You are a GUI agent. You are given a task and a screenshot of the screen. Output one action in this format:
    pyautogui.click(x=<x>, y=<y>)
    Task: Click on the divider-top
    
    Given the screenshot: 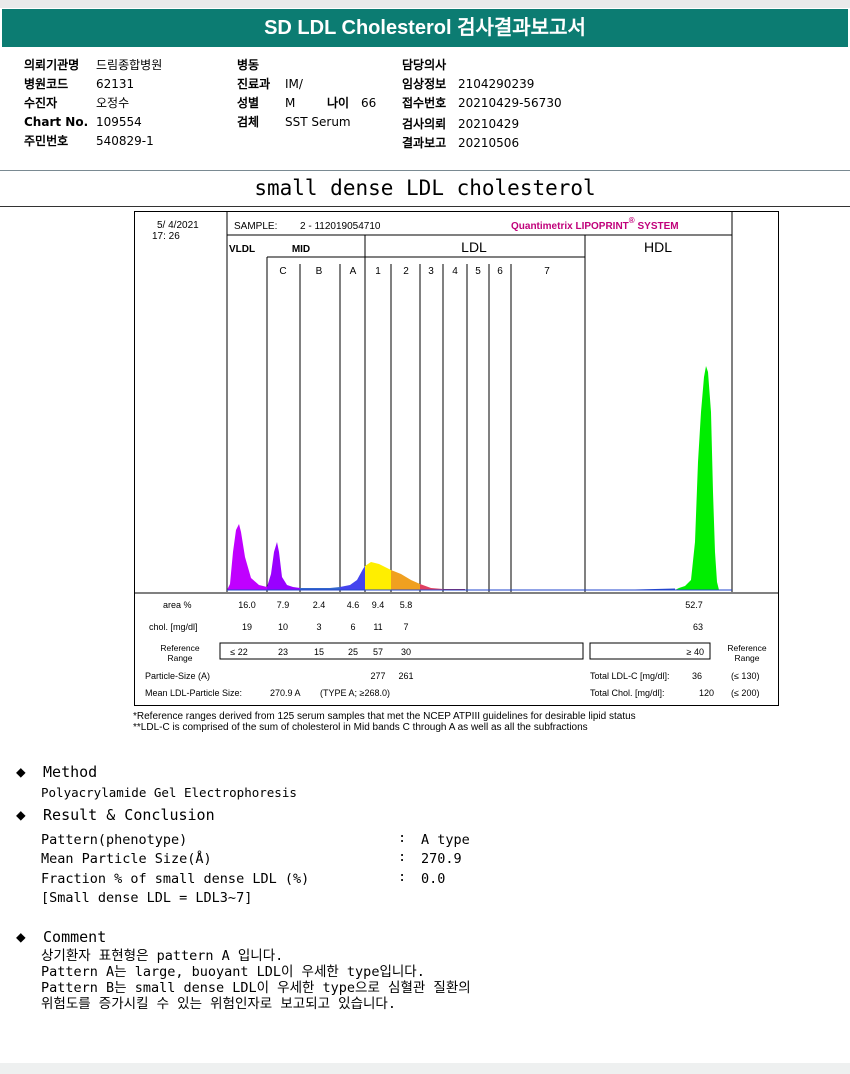 What is the action you would take?
    pyautogui.click(x=425, y=170)
    